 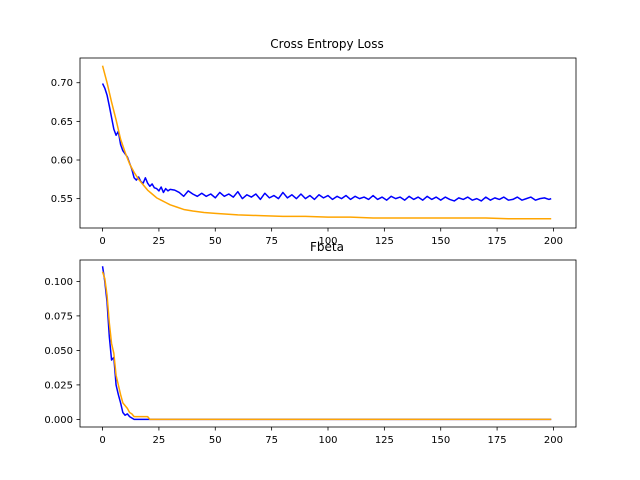 What do you see at coordinates (497, 440) in the screenshot?
I see `fbeta-x-tick-label: 175` at bounding box center [497, 440].